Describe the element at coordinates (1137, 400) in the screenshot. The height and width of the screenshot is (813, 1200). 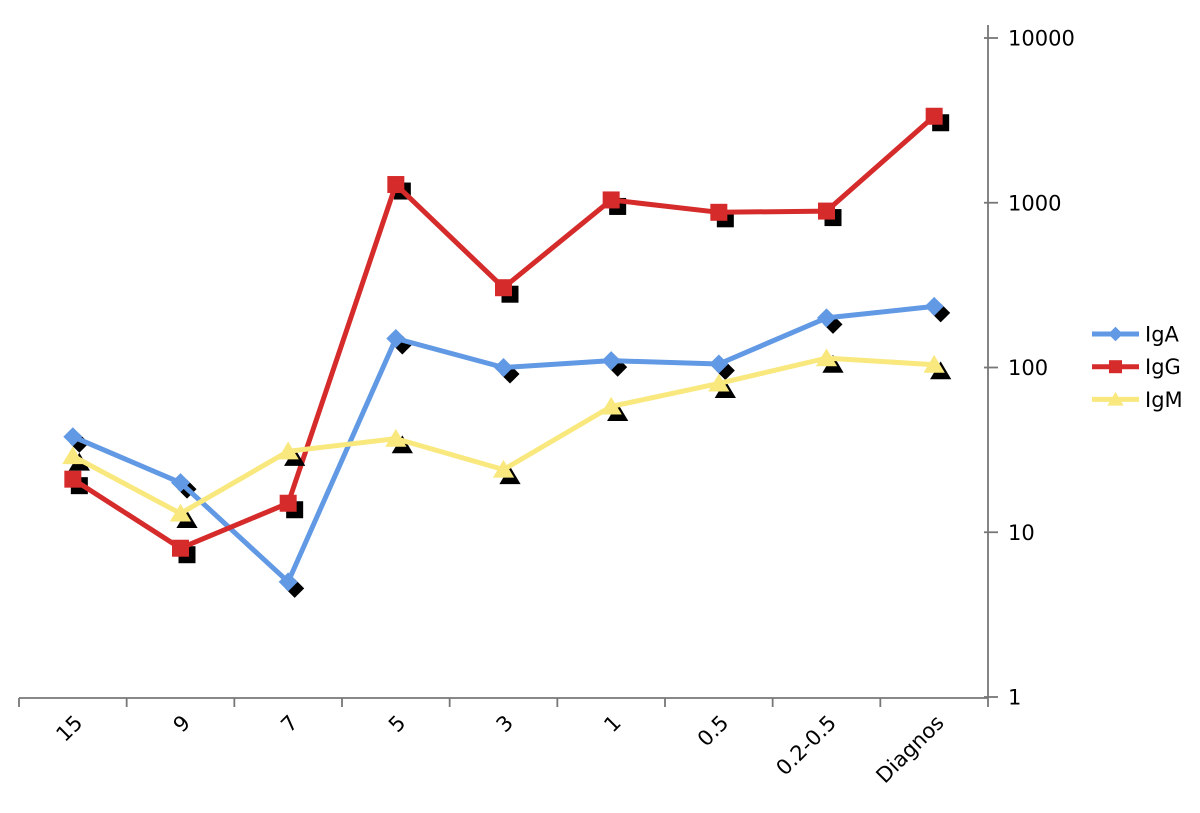
I see `legend-item-igm: IgM` at that location.